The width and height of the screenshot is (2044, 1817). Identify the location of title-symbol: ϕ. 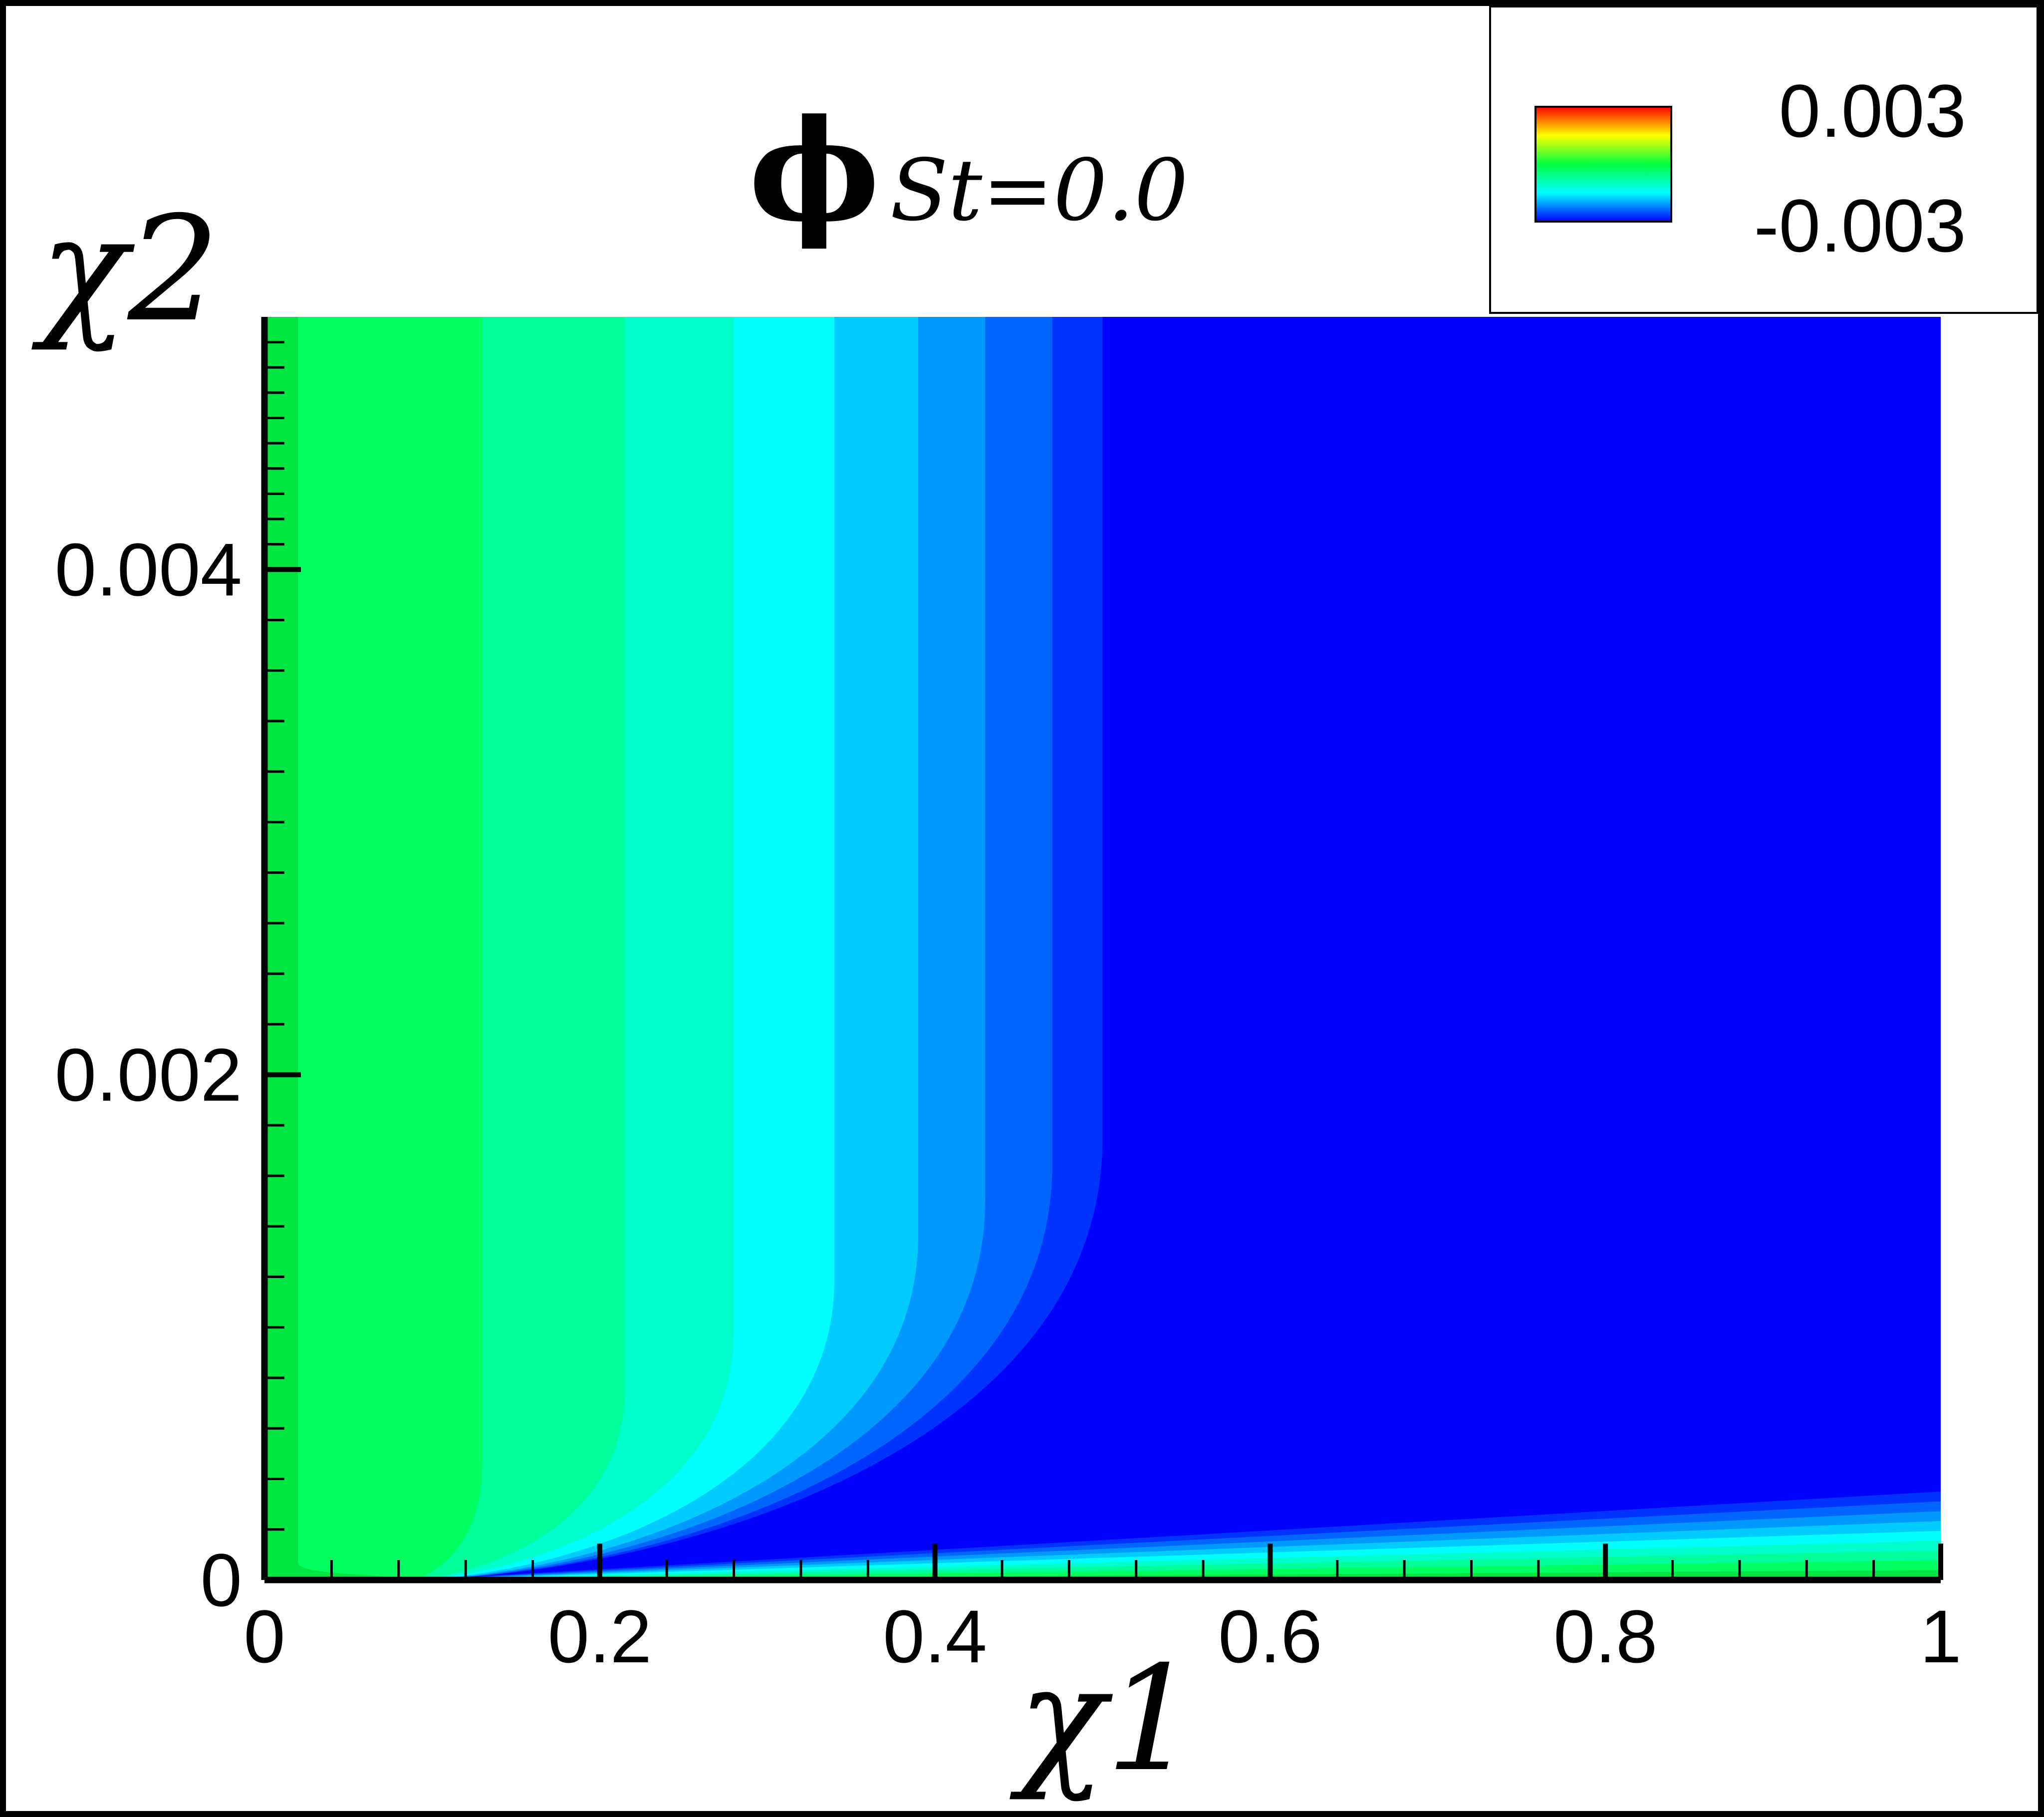
(814, 171).